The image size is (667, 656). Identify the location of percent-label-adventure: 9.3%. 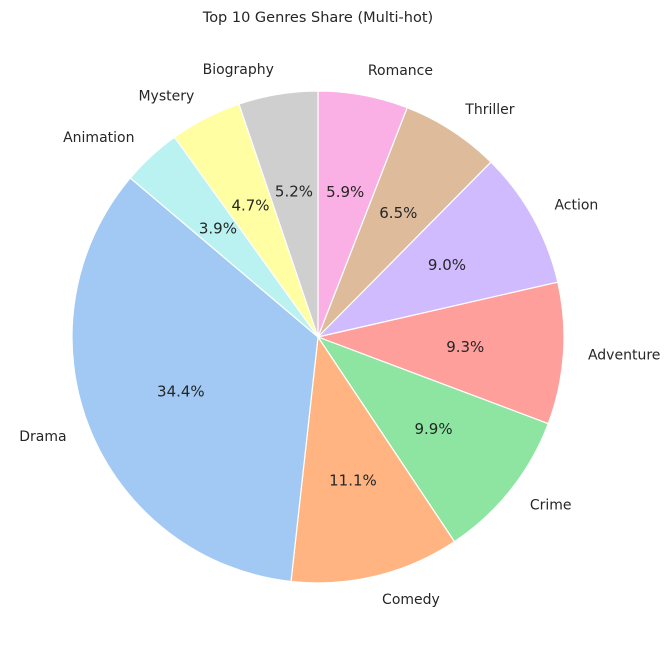
(465, 347).